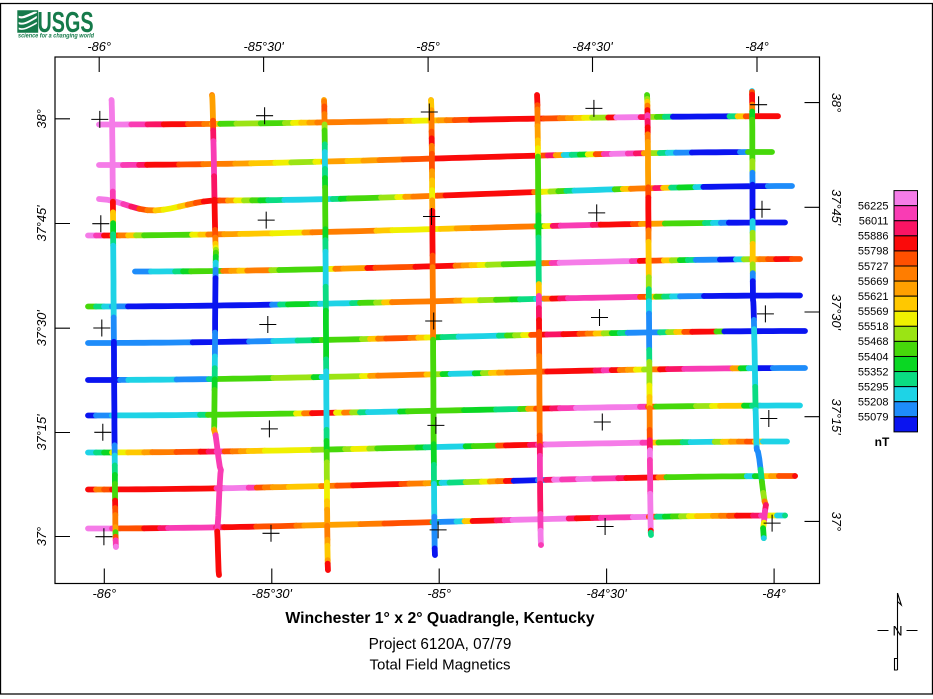 The image size is (933, 699). I want to click on svg-text: science for a changing world, so click(56, 36).